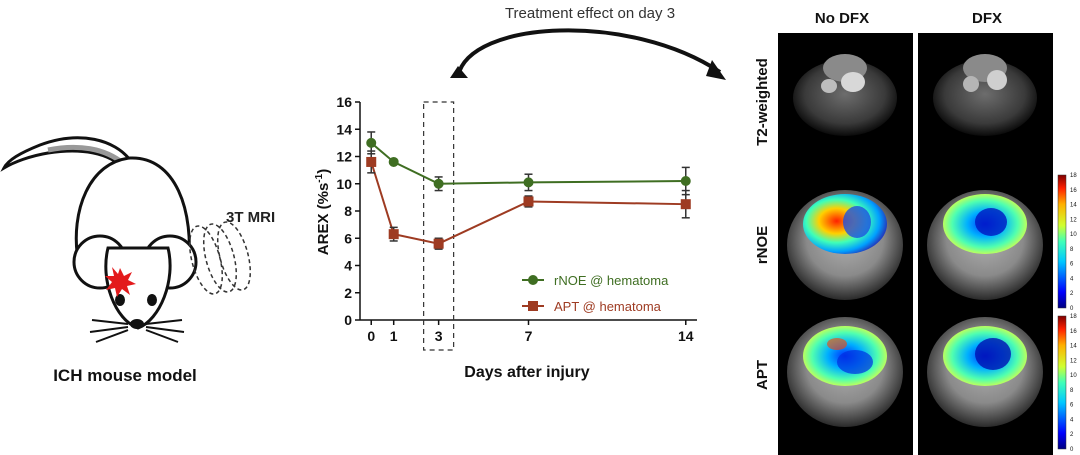 The height and width of the screenshot is (455, 1080). What do you see at coordinates (348, 238) in the screenshot?
I see `y-tick-label: 6` at bounding box center [348, 238].